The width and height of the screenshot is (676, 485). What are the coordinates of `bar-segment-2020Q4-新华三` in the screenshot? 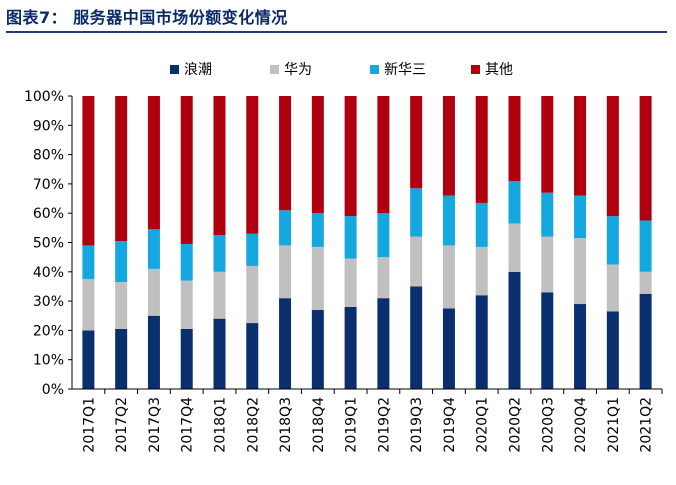 It's located at (580, 217).